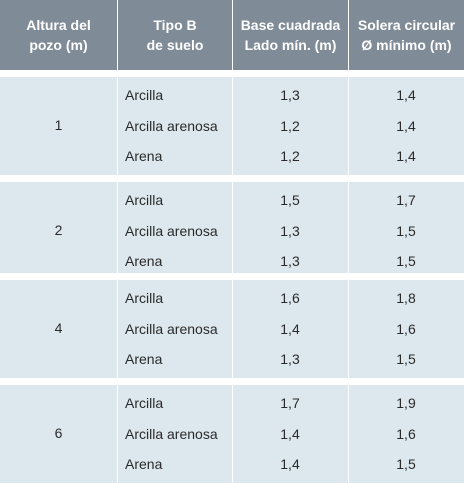 This screenshot has height=484, width=464. Describe the element at coordinates (290, 403) in the screenshot. I see `min-side-cell: 1,7` at that location.